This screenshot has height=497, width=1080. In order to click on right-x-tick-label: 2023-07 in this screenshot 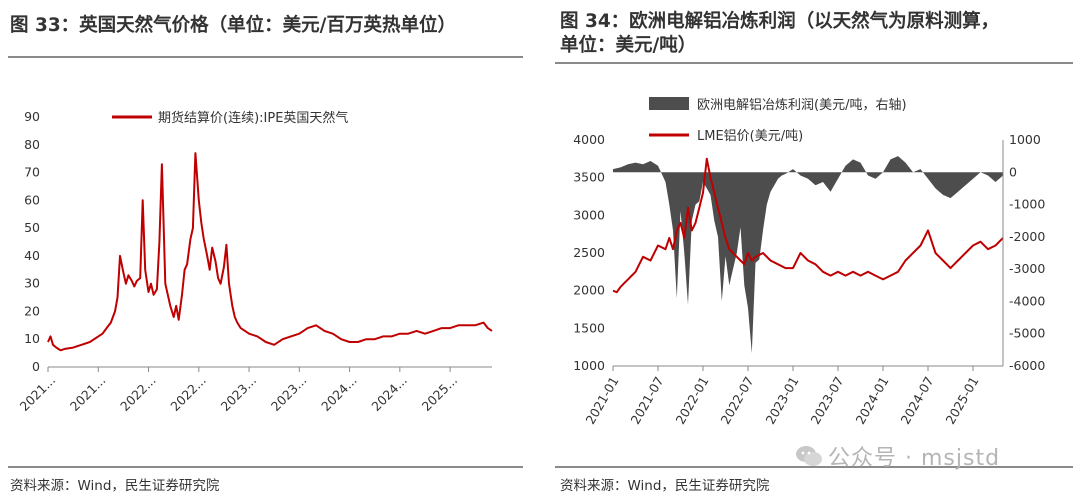, I will do `click(826, 400)`.